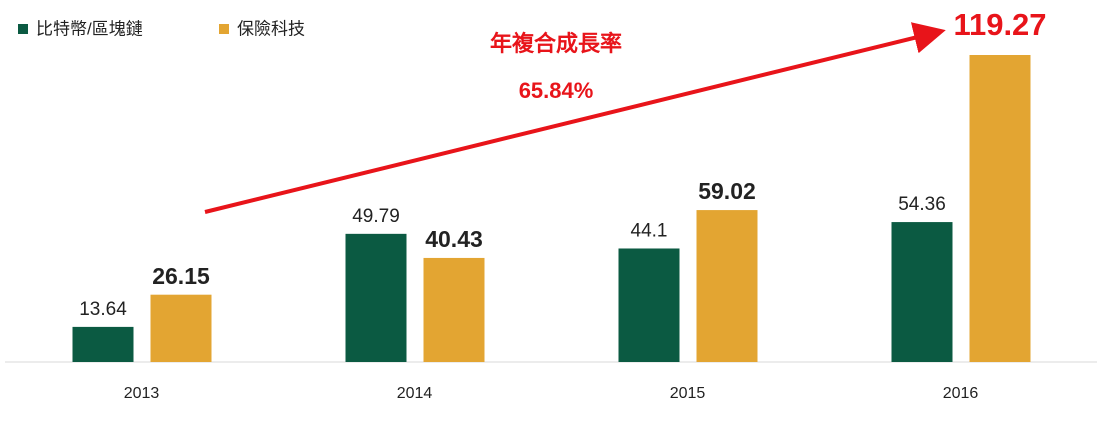 This screenshot has width=1105, height=421. Describe the element at coordinates (142, 393) in the screenshot. I see `x-tick-label: 2013` at that location.